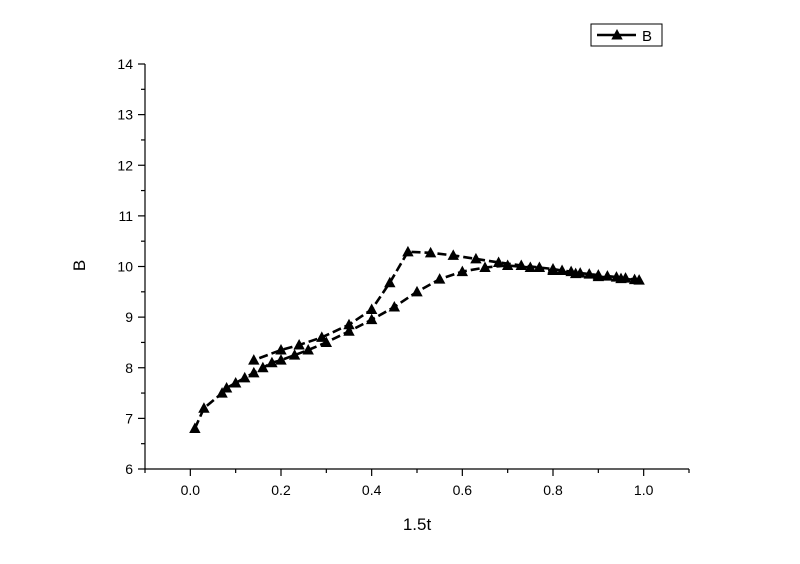 Image resolution: width=800 pixels, height=564 pixels. Describe the element at coordinates (129, 469) in the screenshot. I see `y-tick-label: 6` at that location.